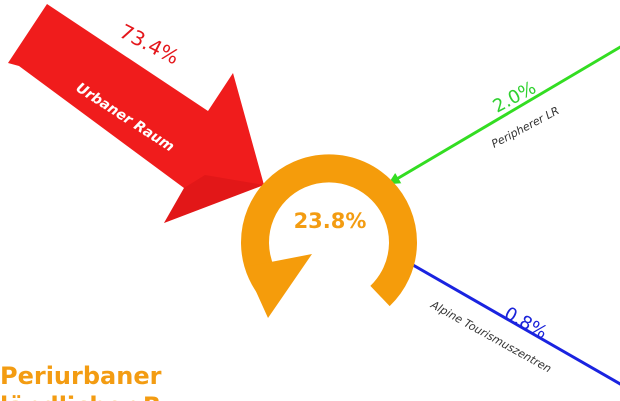 The width and height of the screenshot is (620, 401). Describe the element at coordinates (514, 97) in the screenshot. I see `peripherer-lr-percent: 2.0%` at that location.